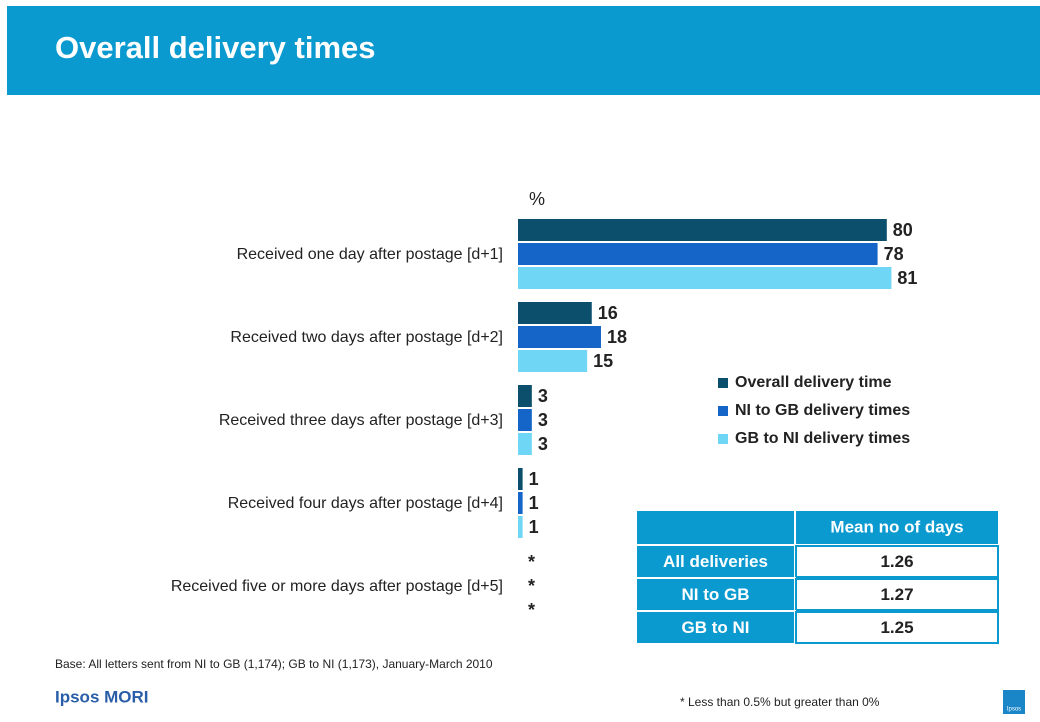  Describe the element at coordinates (608, 313) in the screenshot. I see `value-label: 16` at that location.